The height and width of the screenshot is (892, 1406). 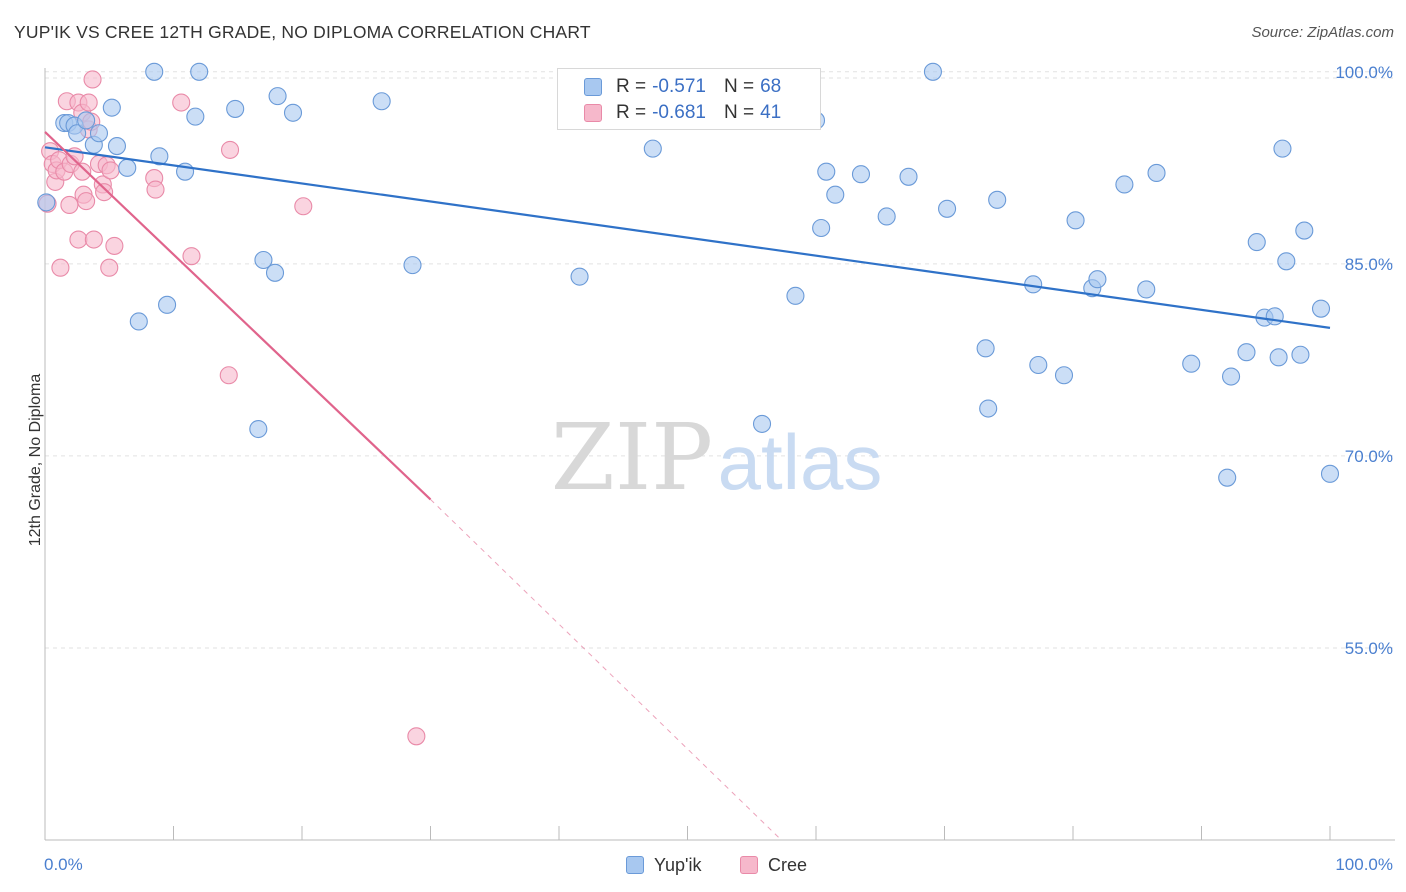 What do you see at coordinates (593, 113) in the screenshot?
I see `legend-swatch-cree` at bounding box center [593, 113].